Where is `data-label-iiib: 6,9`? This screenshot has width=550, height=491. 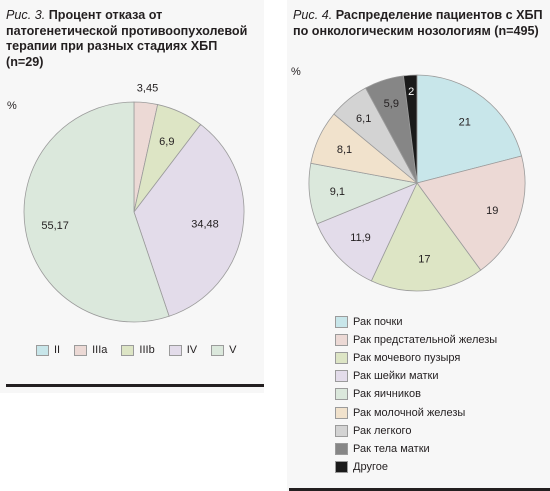
data-label-iiib: 6,9 is located at coordinates (166, 142).